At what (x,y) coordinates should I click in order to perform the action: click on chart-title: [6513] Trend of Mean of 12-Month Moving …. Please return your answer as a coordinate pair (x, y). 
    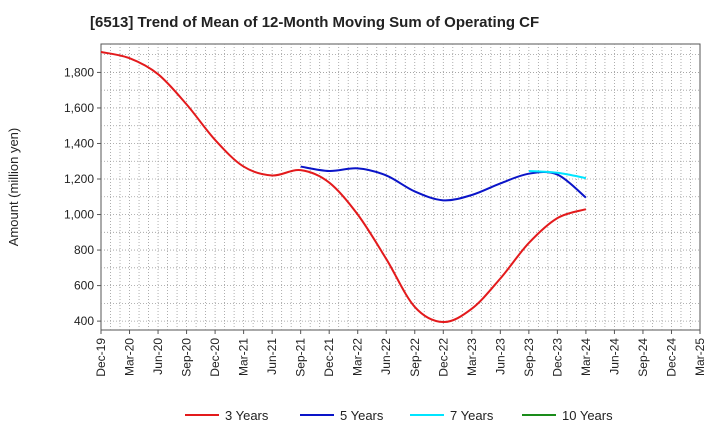
    Looking at the image, I should click on (315, 22).